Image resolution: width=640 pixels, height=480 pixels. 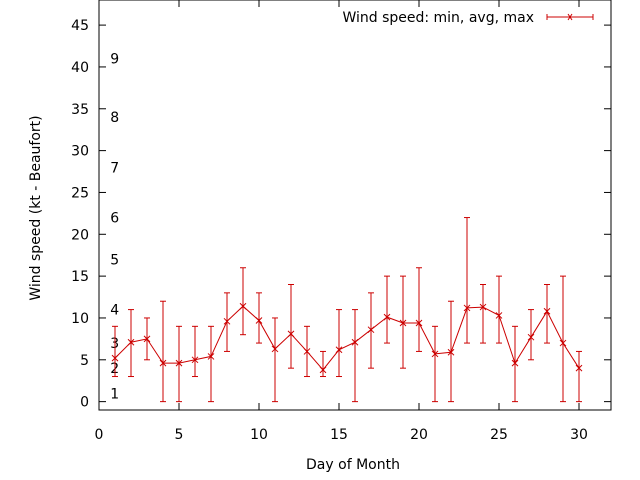 I want to click on beaufort-label: 8, so click(x=114, y=118).